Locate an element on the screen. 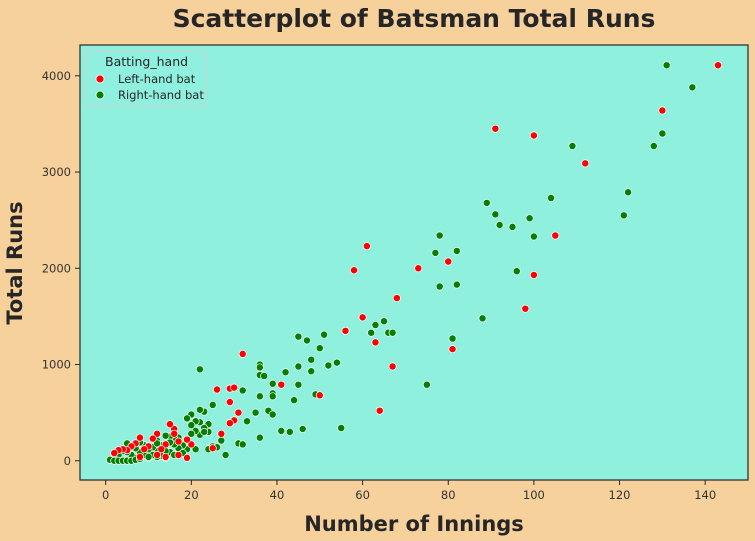  y-tick-label: 3000 is located at coordinates (56, 172).